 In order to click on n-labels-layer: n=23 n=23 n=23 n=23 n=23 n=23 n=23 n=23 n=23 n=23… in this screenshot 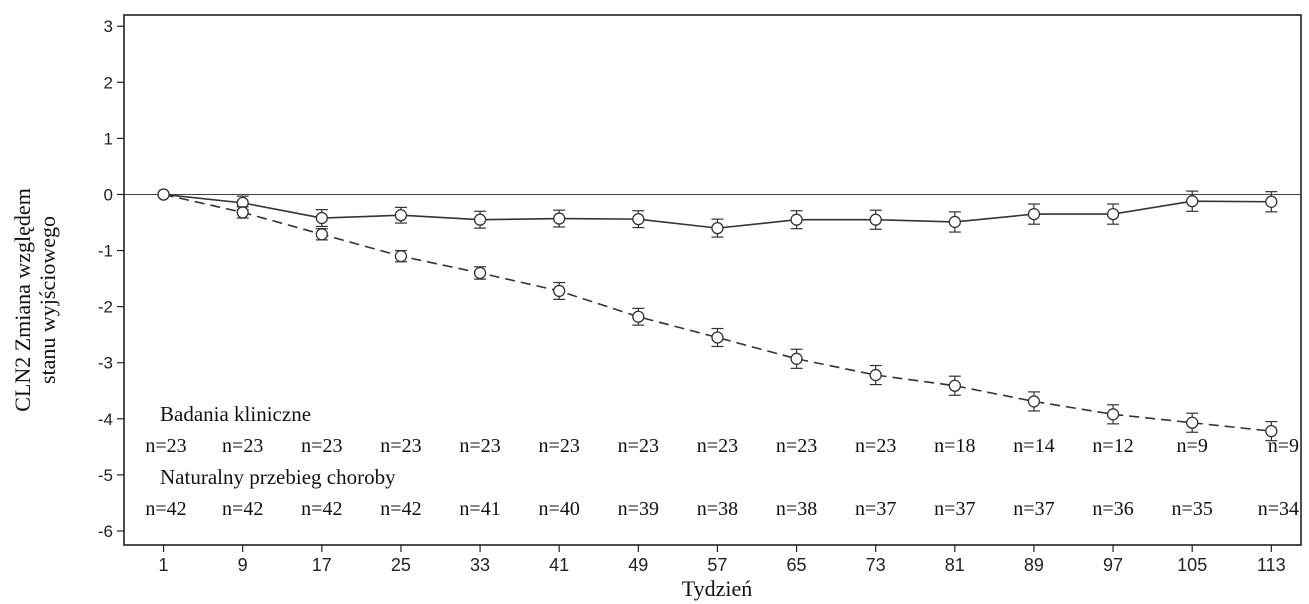, I will do `click(722, 477)`.